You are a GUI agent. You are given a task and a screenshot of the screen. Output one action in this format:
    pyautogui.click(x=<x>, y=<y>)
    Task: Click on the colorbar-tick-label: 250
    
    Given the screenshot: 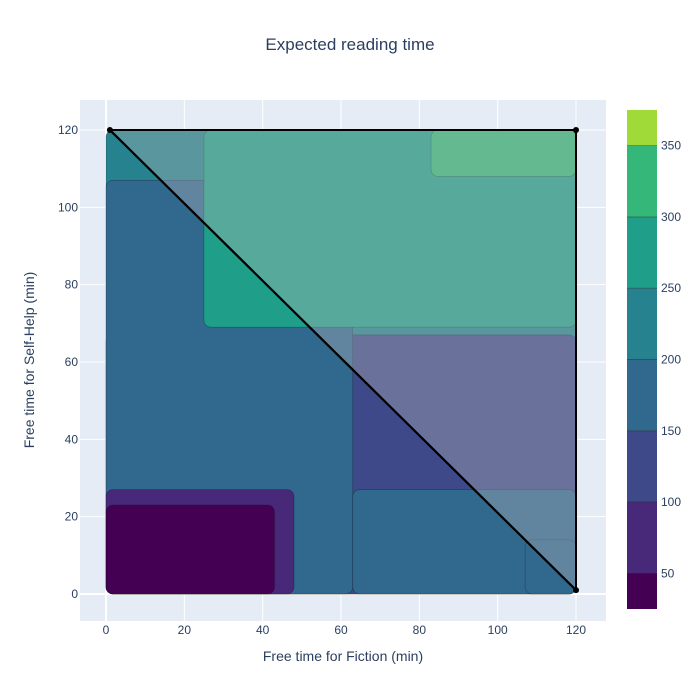 What is the action you would take?
    pyautogui.click(x=671, y=288)
    